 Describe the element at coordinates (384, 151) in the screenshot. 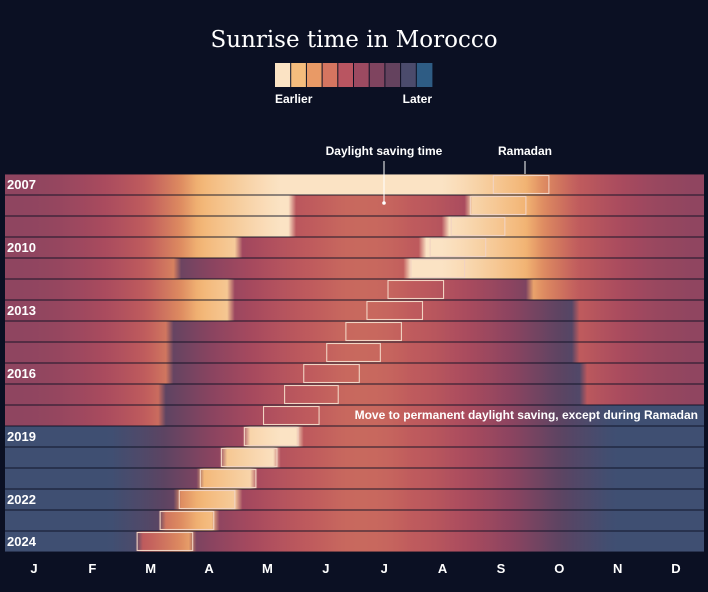

I see `dst-annotation: Daylight saving time` at that location.